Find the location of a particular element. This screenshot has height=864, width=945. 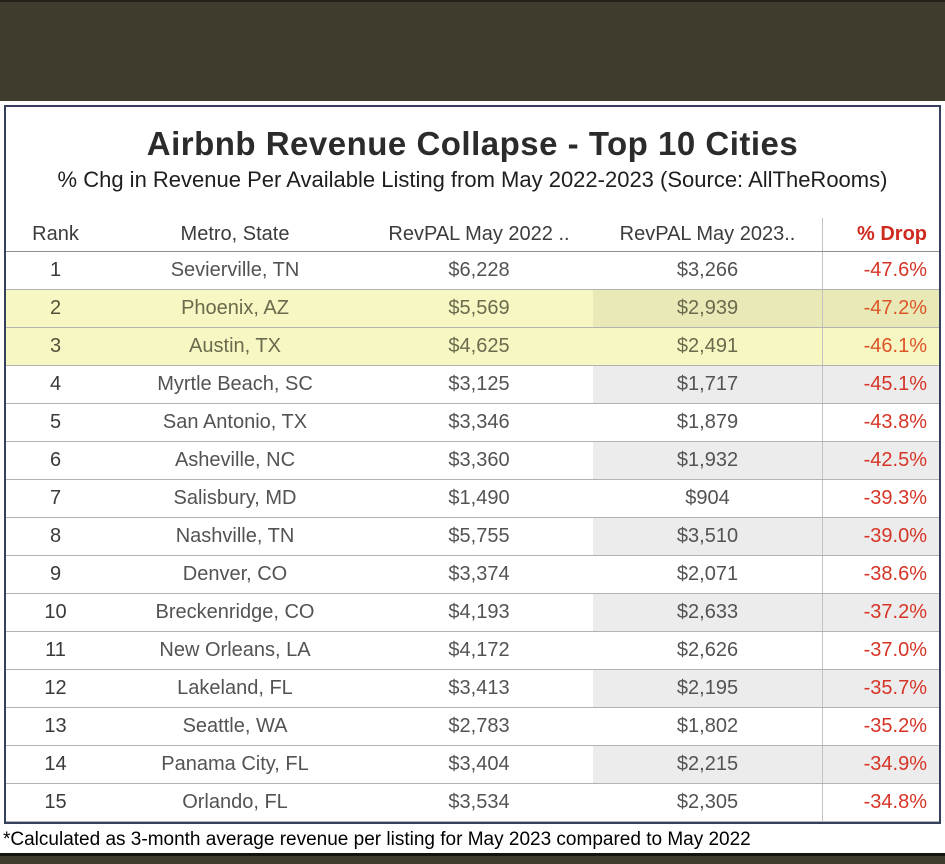

cell-metro: Denver, CO is located at coordinates (235, 574).